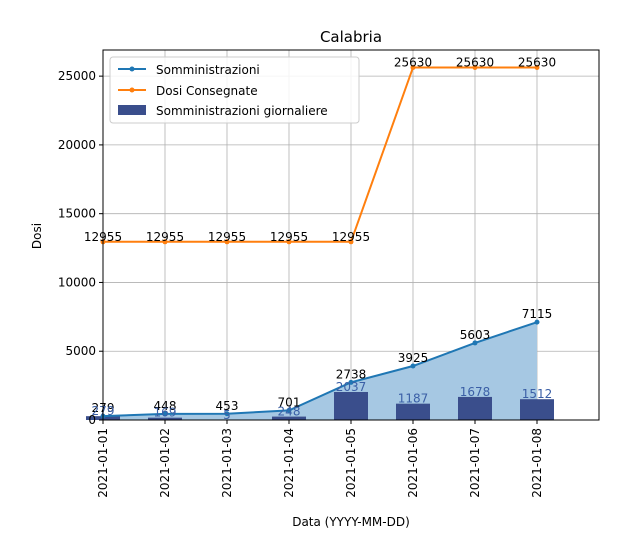 The image size is (629, 559). Describe the element at coordinates (351, 387) in the screenshot. I see `label-somministrazioni-giornaliere: 2037` at that location.